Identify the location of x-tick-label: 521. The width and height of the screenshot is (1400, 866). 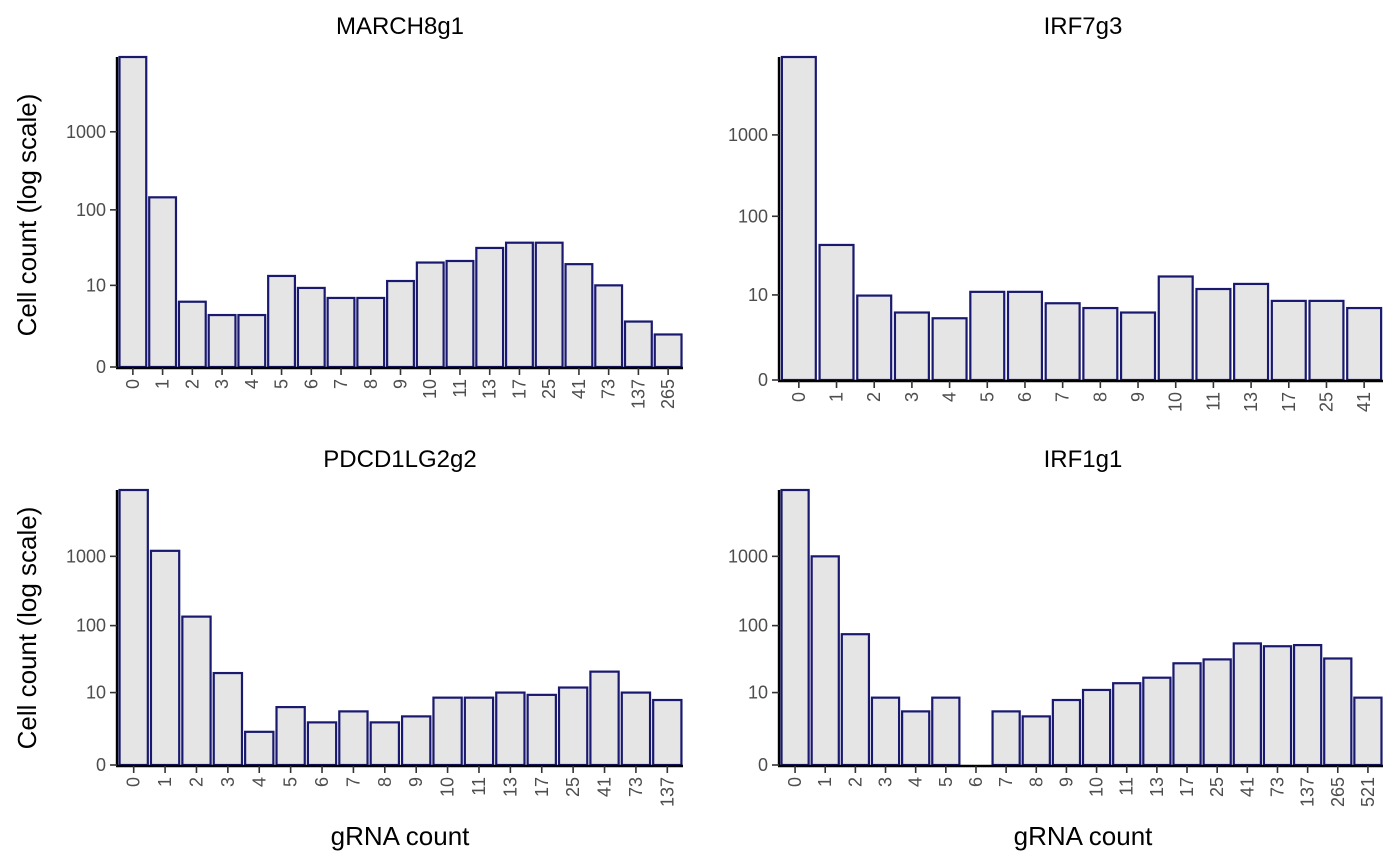
(1368, 792).